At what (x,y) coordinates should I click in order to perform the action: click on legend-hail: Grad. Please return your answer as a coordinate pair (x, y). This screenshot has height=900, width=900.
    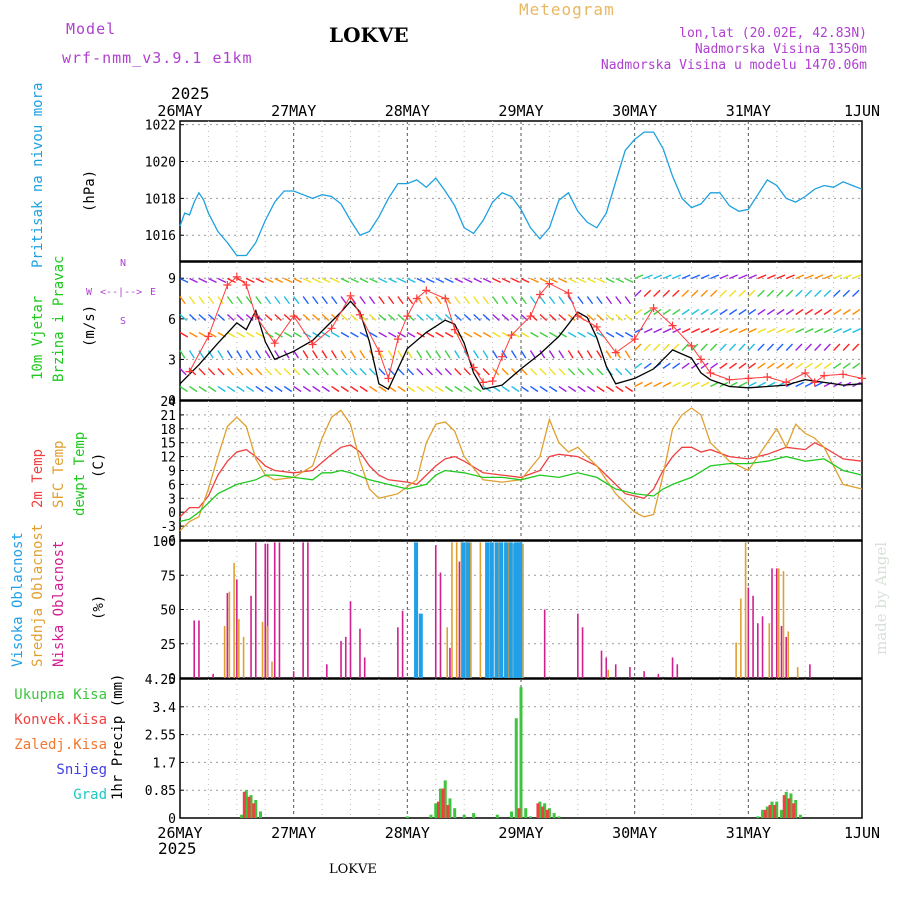
    Looking at the image, I should click on (90, 795).